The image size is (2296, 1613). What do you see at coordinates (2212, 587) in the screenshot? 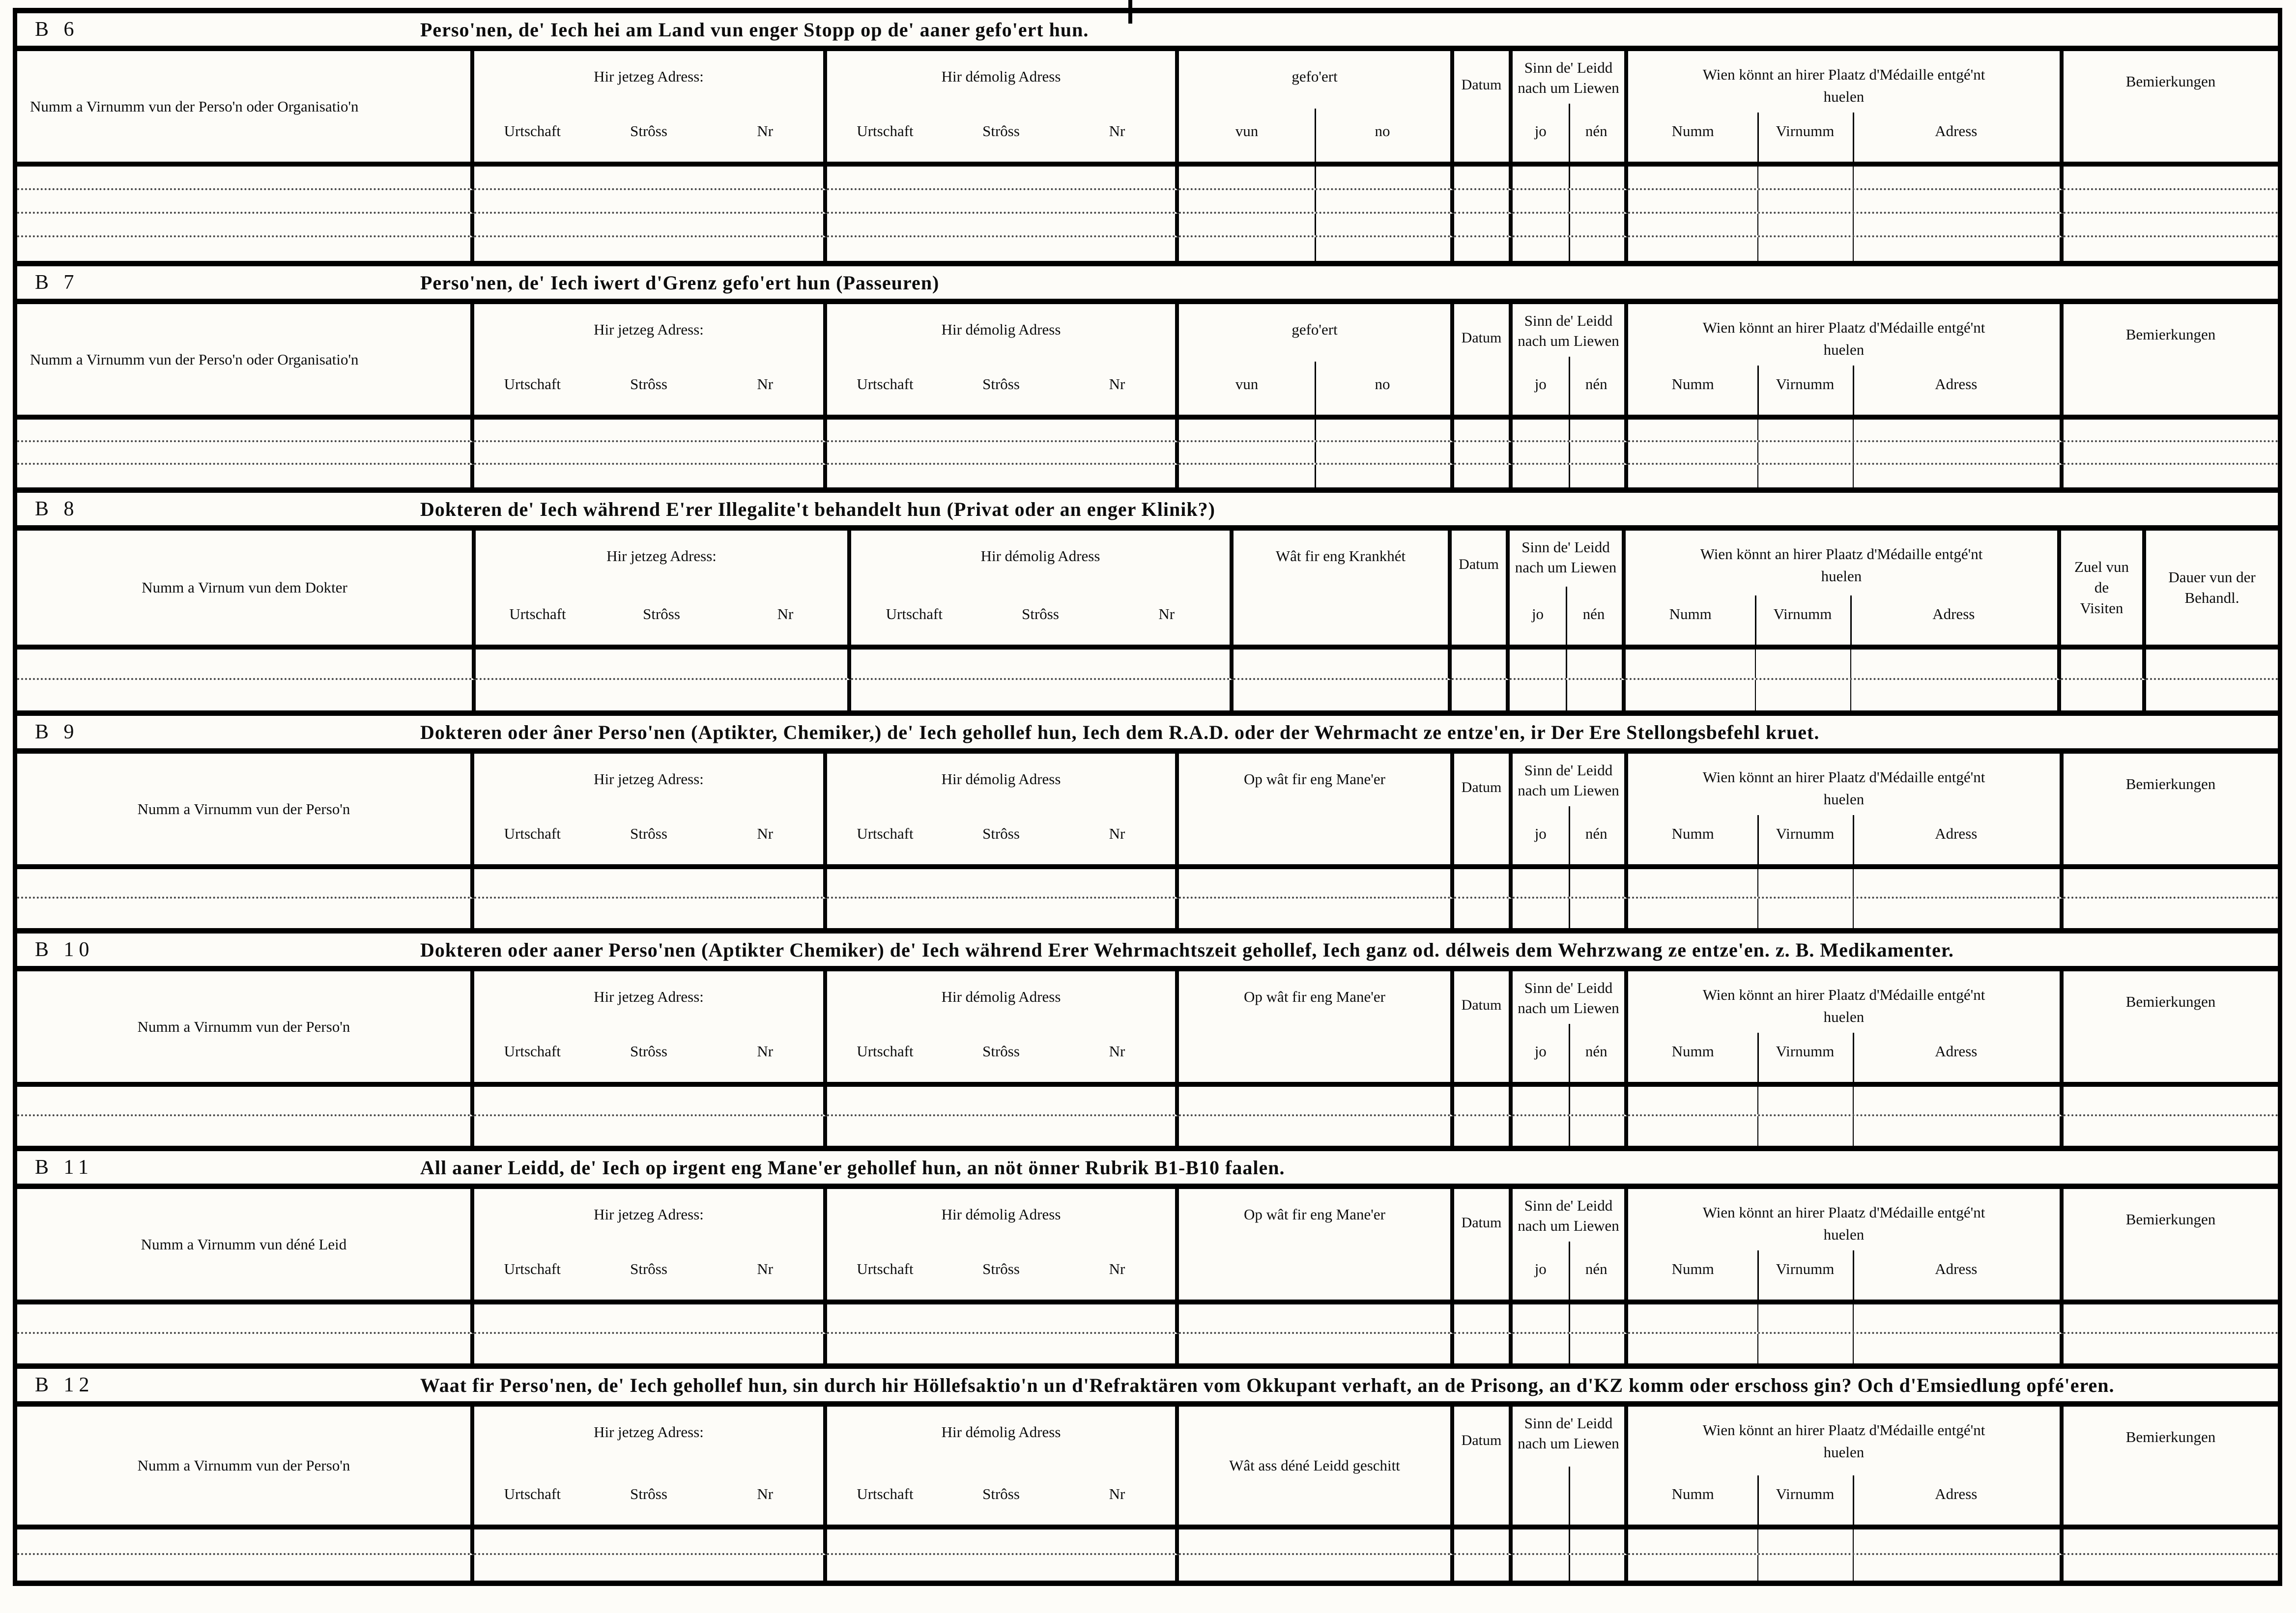
I see `treatment-duration-label: Dauer vun der Behandl.` at bounding box center [2212, 587].